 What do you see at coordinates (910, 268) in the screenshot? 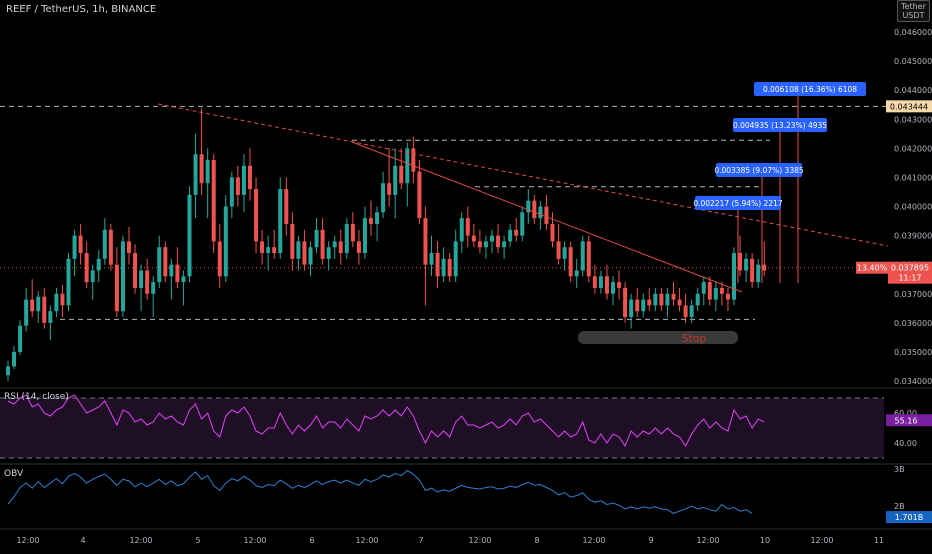
I see `current-price-text: 0.037895` at bounding box center [910, 268].